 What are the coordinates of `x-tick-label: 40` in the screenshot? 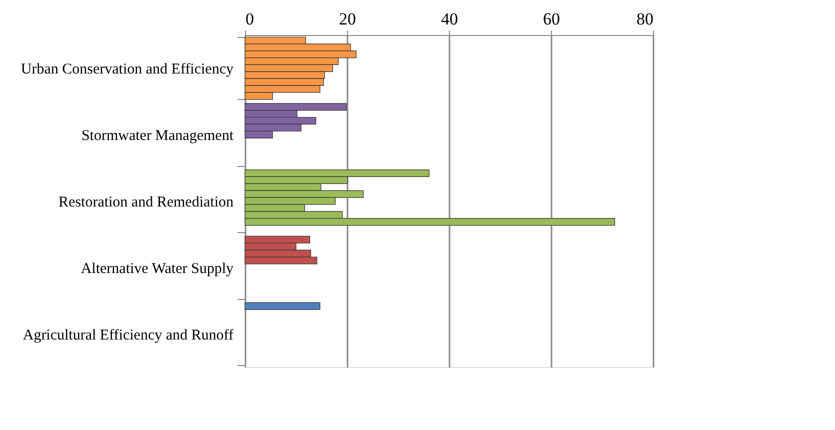 It's located at (449, 19).